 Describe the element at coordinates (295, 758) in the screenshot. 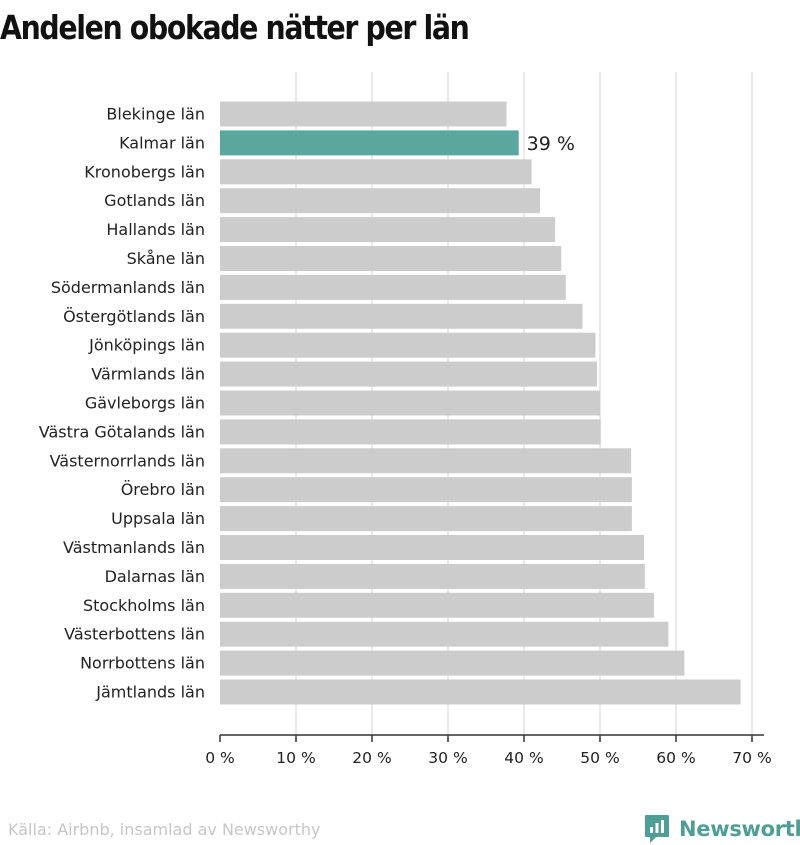

I see `x-tick-label: 10 %` at that location.